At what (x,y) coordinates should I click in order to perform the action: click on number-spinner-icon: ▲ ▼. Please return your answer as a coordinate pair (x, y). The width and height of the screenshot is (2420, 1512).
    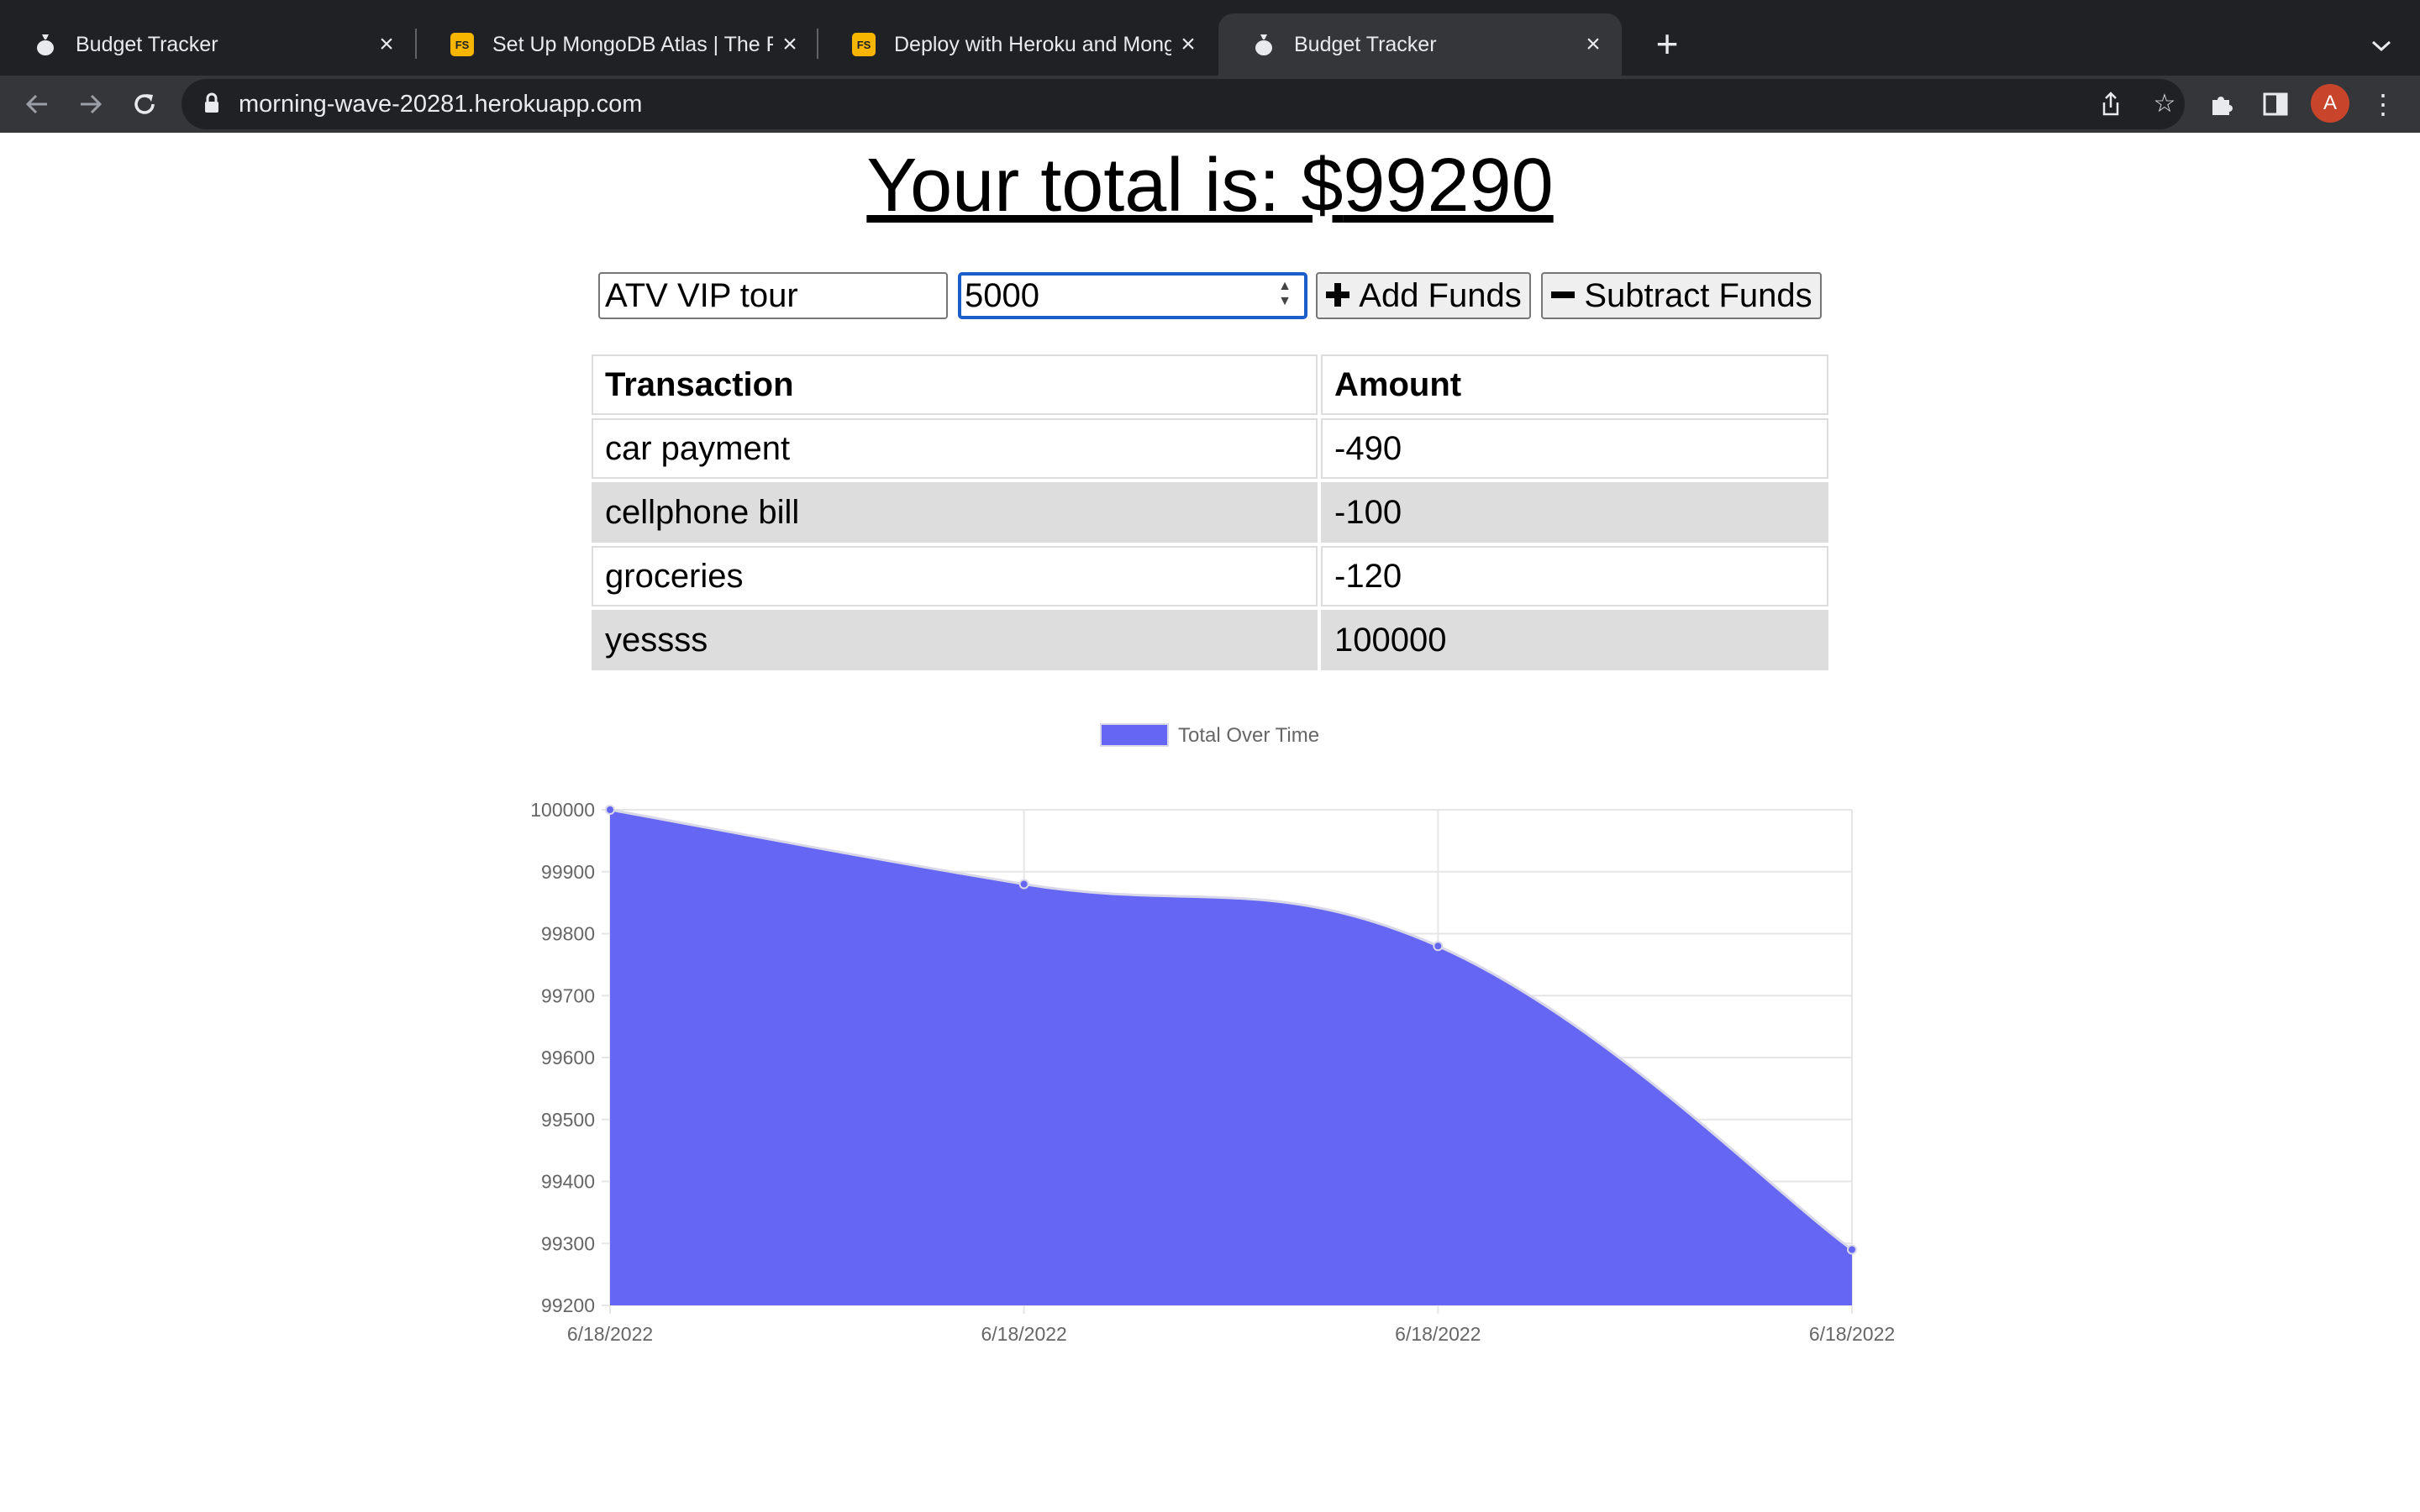
    Looking at the image, I should click on (1285, 293).